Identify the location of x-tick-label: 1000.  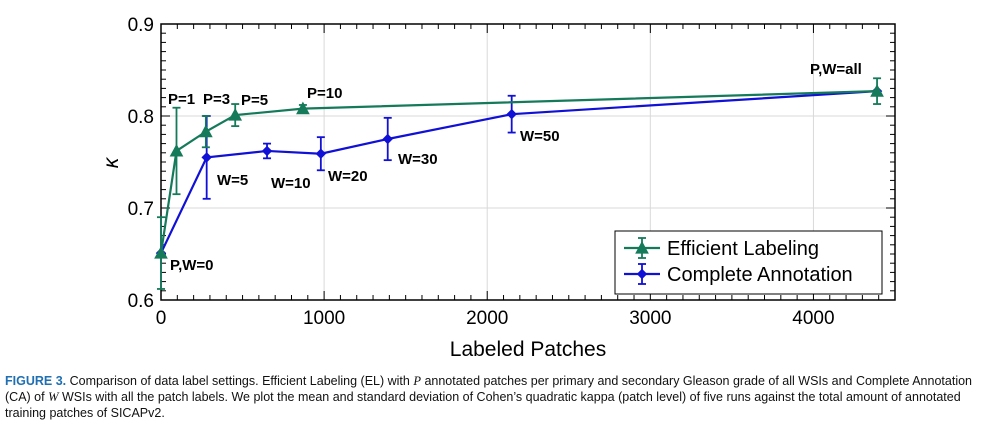
(324, 318).